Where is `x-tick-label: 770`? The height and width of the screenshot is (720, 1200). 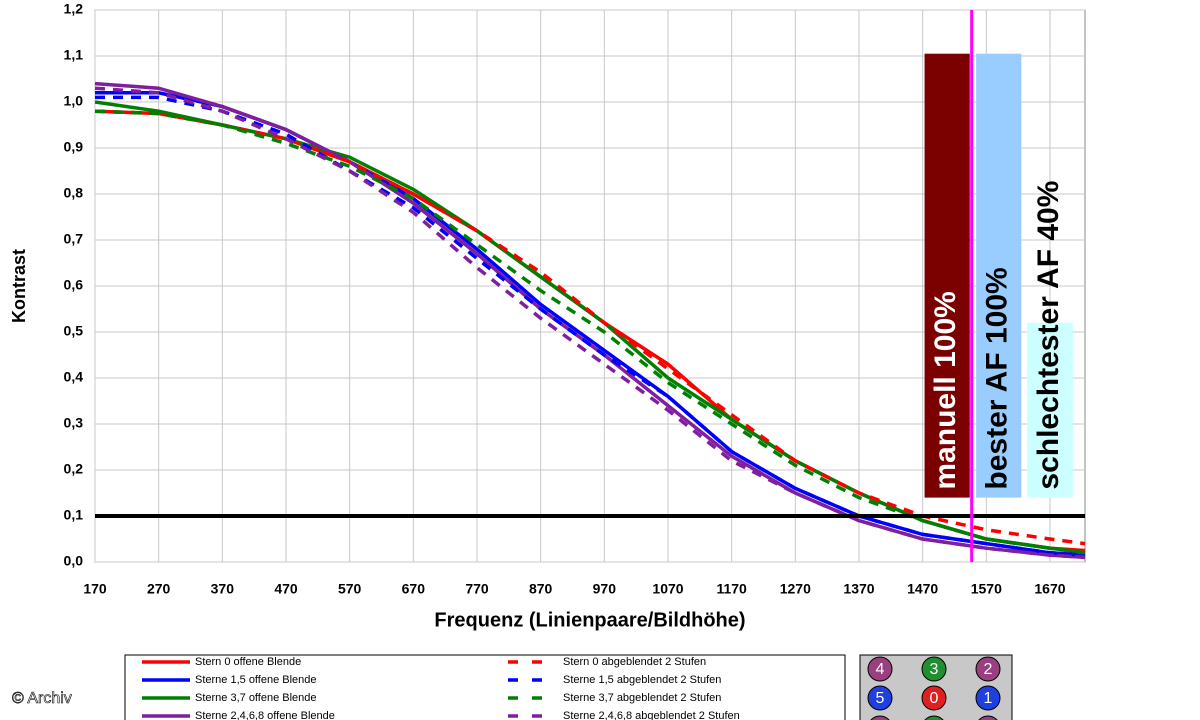 x-tick-label: 770 is located at coordinates (477, 589).